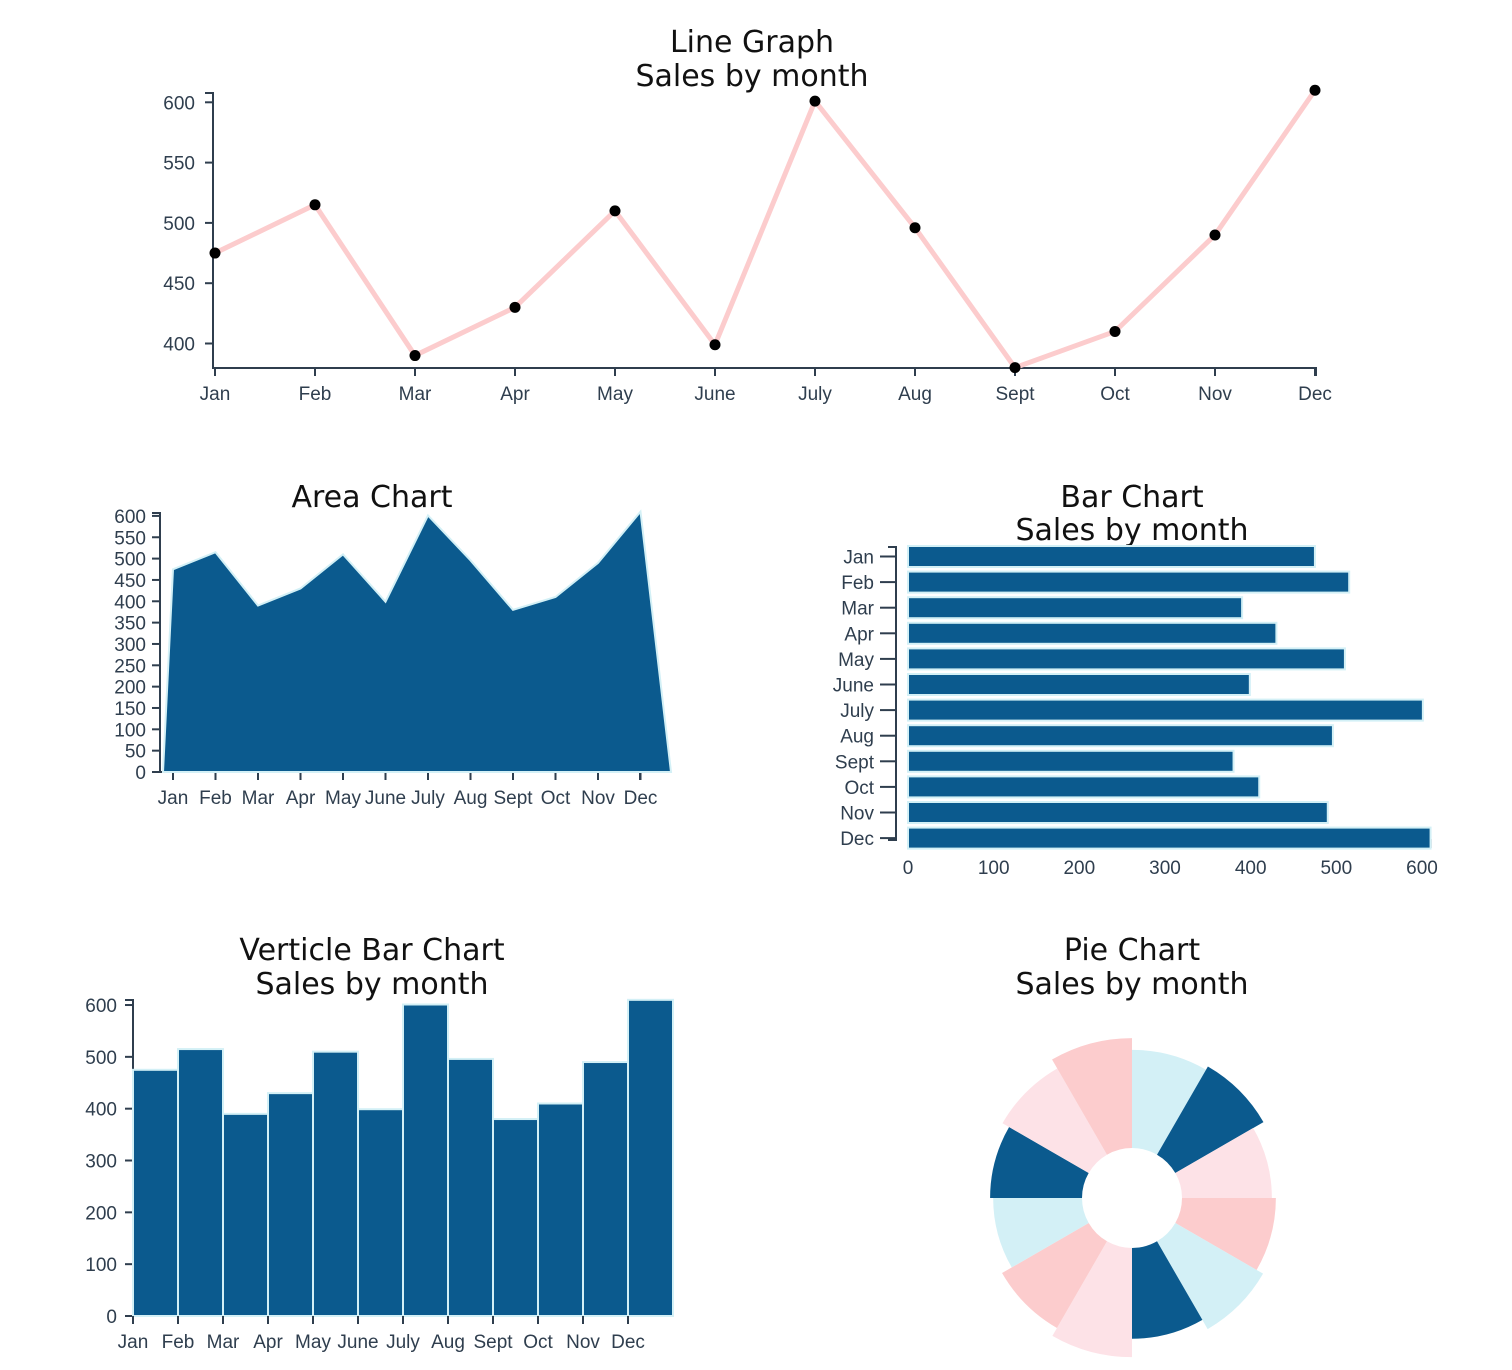 This screenshot has height=1370, width=1512. I want to click on y-tick-label: Apr, so click(859, 634).